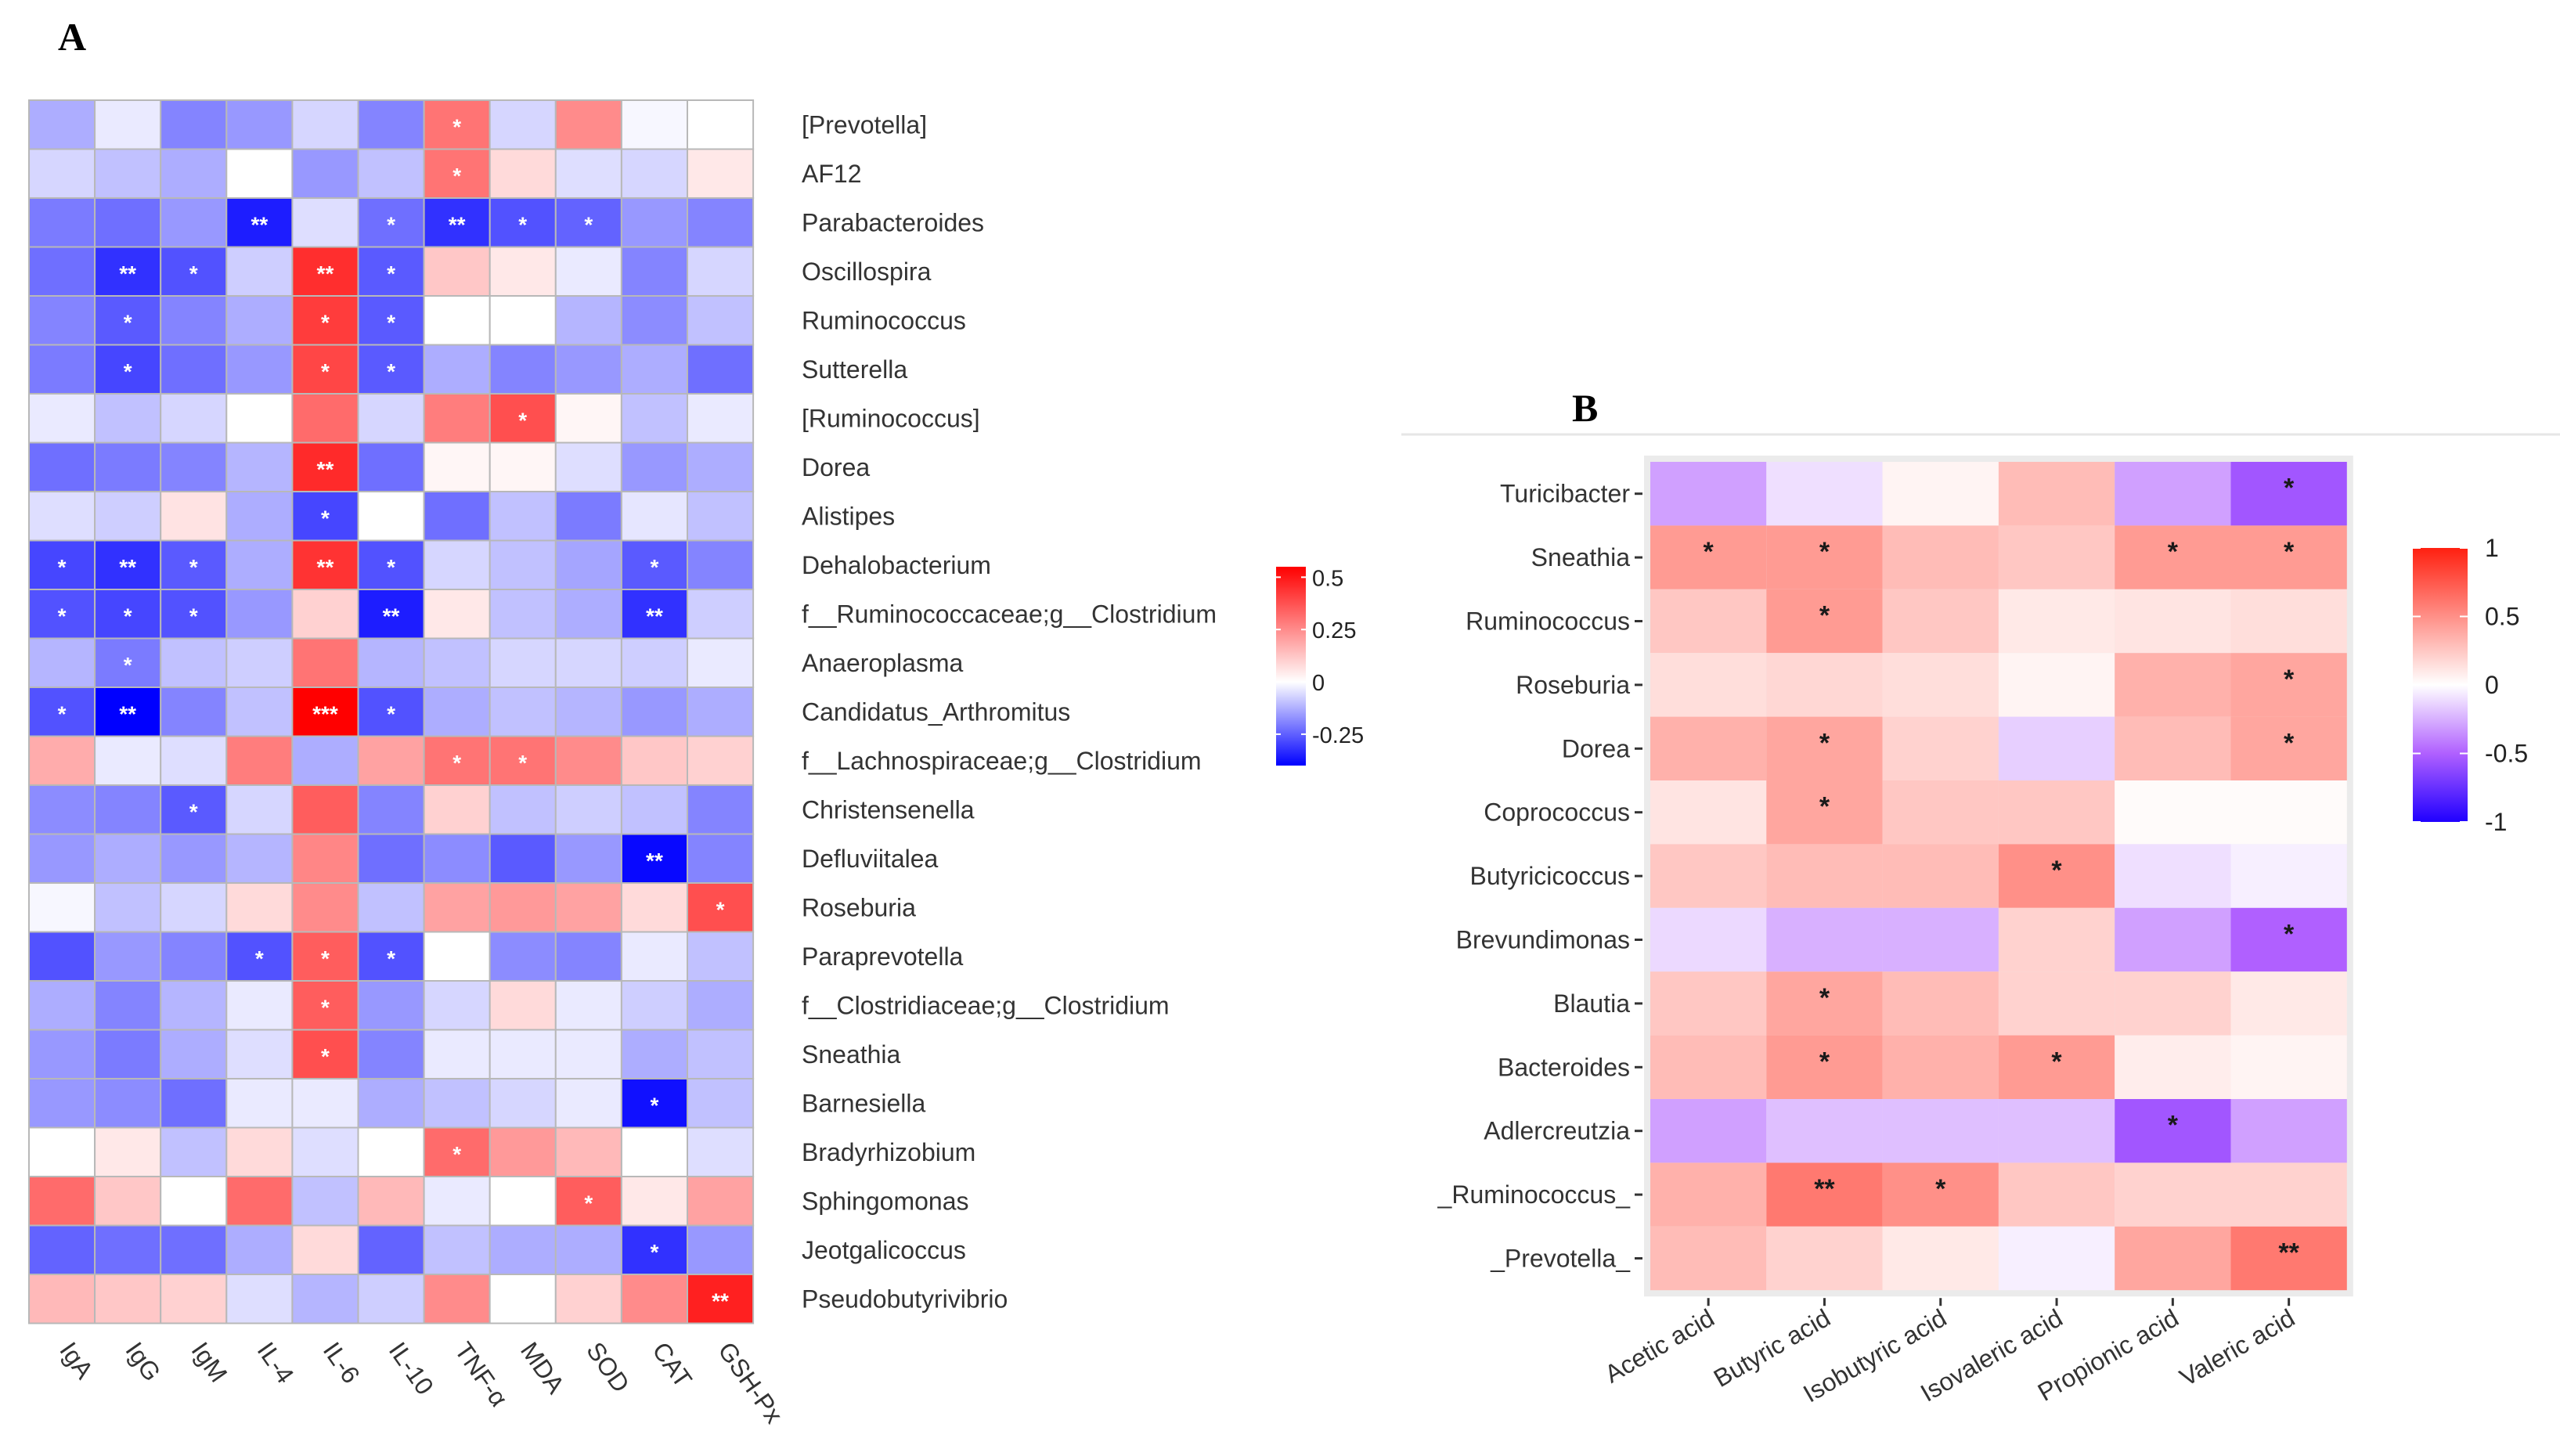  Describe the element at coordinates (62, 516) in the screenshot. I see `cell-alistipes-iga` at that location.